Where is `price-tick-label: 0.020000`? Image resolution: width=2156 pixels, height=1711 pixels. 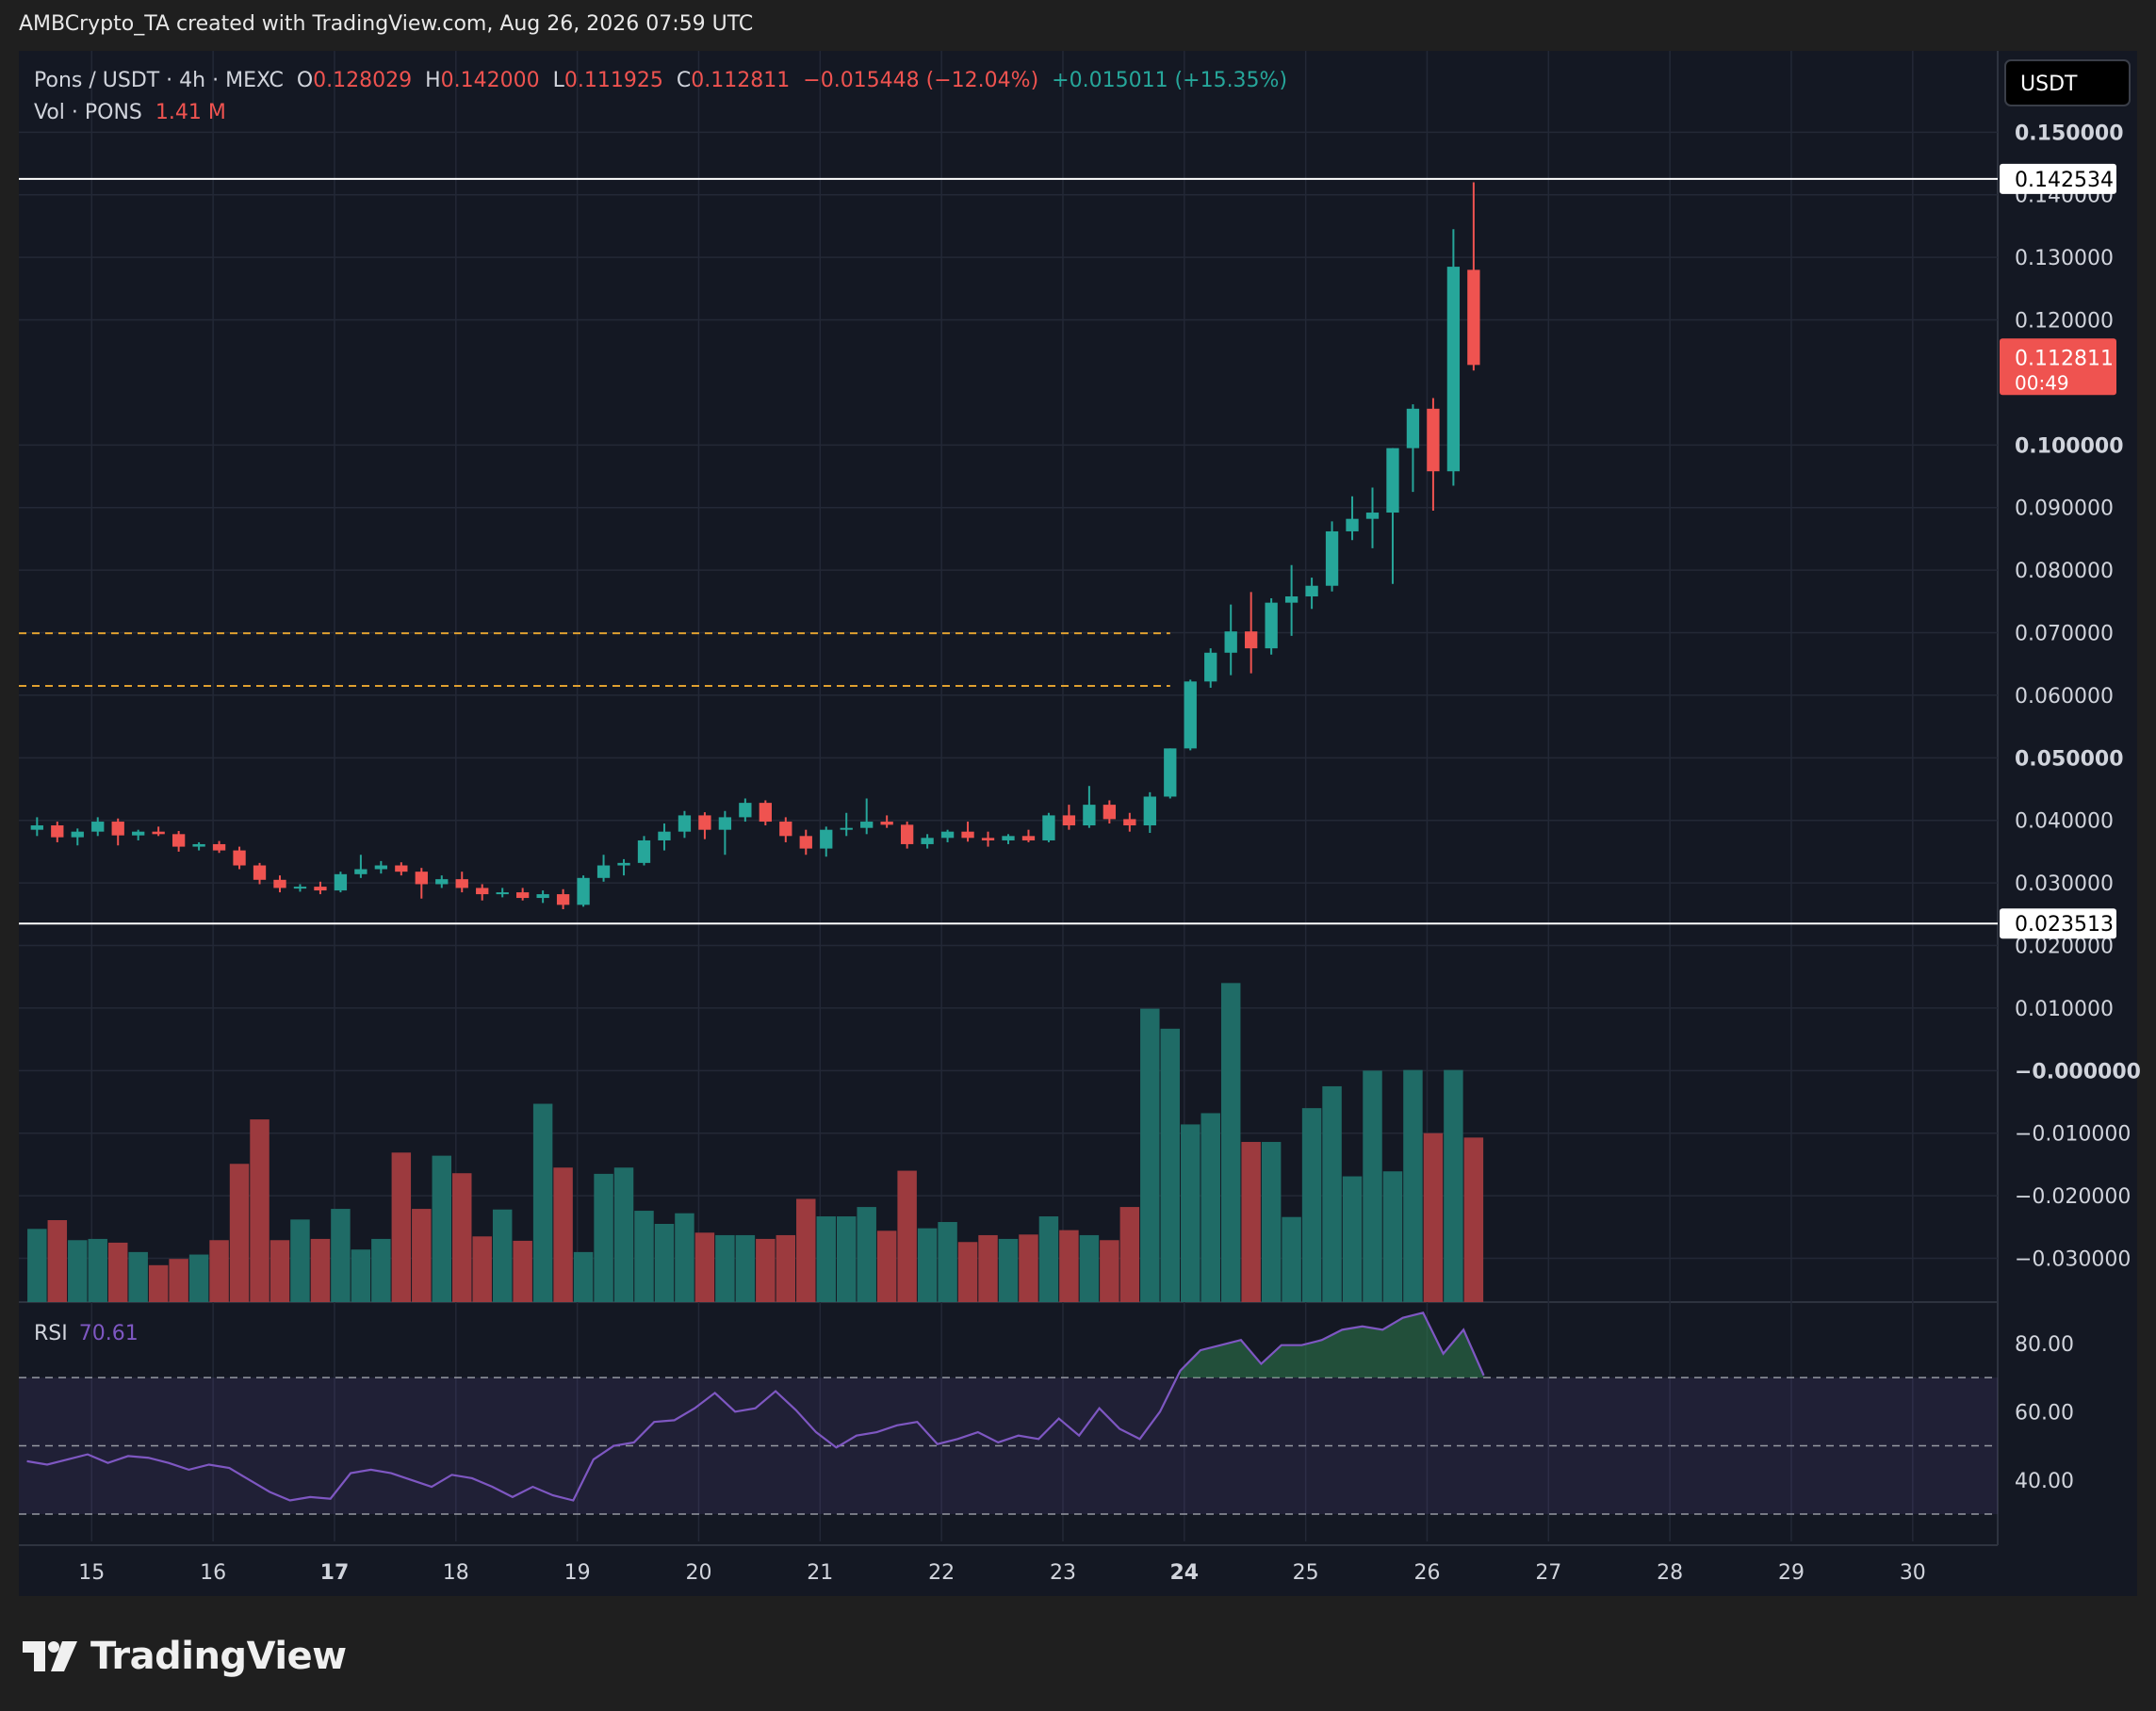 price-tick-label: 0.020000 is located at coordinates (2064, 948).